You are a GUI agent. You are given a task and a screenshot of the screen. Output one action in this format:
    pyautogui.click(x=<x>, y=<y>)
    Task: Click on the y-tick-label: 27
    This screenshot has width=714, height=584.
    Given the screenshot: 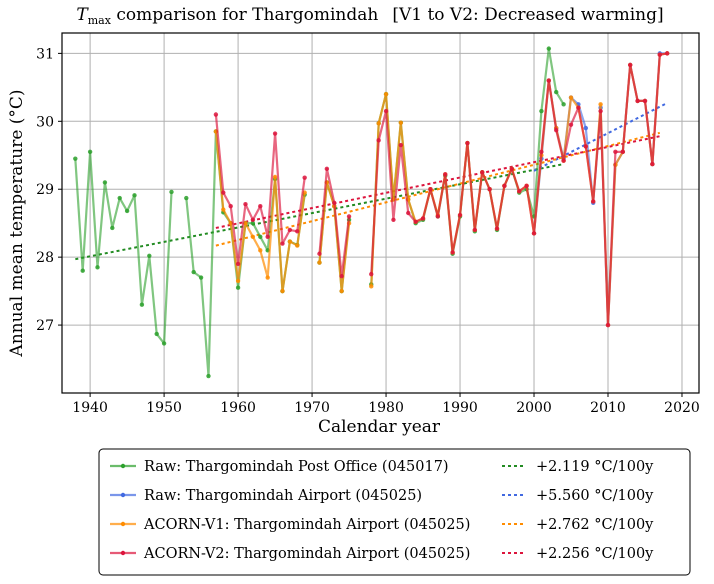 What is the action you would take?
    pyautogui.click(x=45, y=326)
    